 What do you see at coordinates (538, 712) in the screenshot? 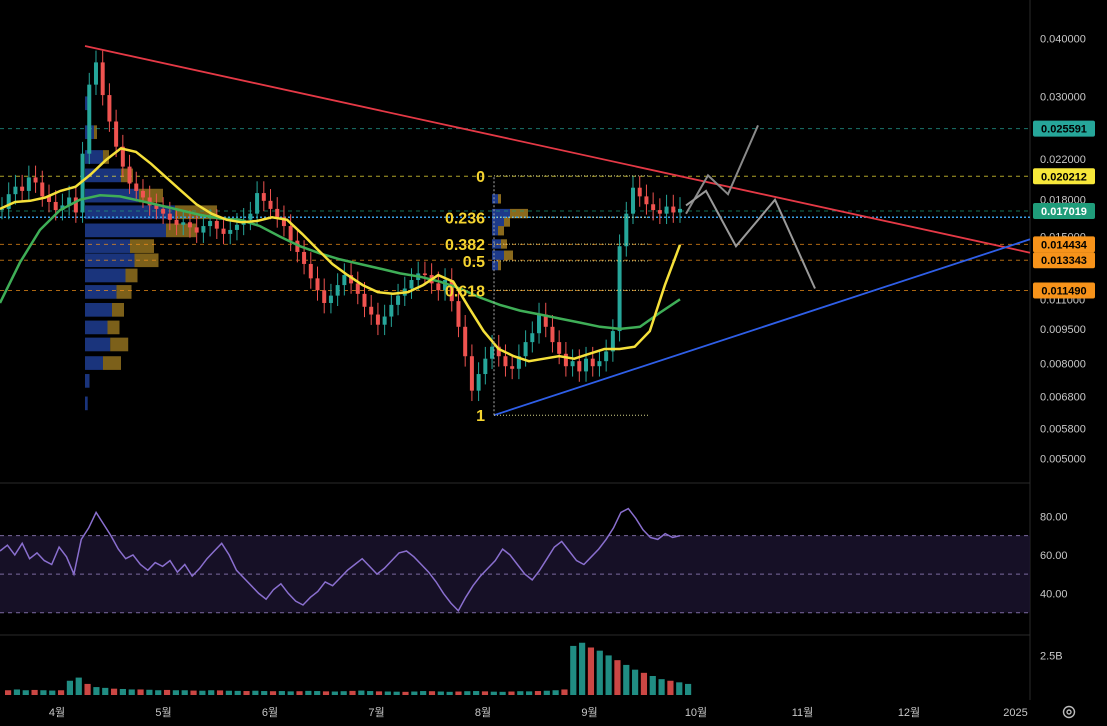
I see `time-axis: 4월 5월 6월 7월 8월 9월 10월 11월 12월 2025` at bounding box center [538, 712].